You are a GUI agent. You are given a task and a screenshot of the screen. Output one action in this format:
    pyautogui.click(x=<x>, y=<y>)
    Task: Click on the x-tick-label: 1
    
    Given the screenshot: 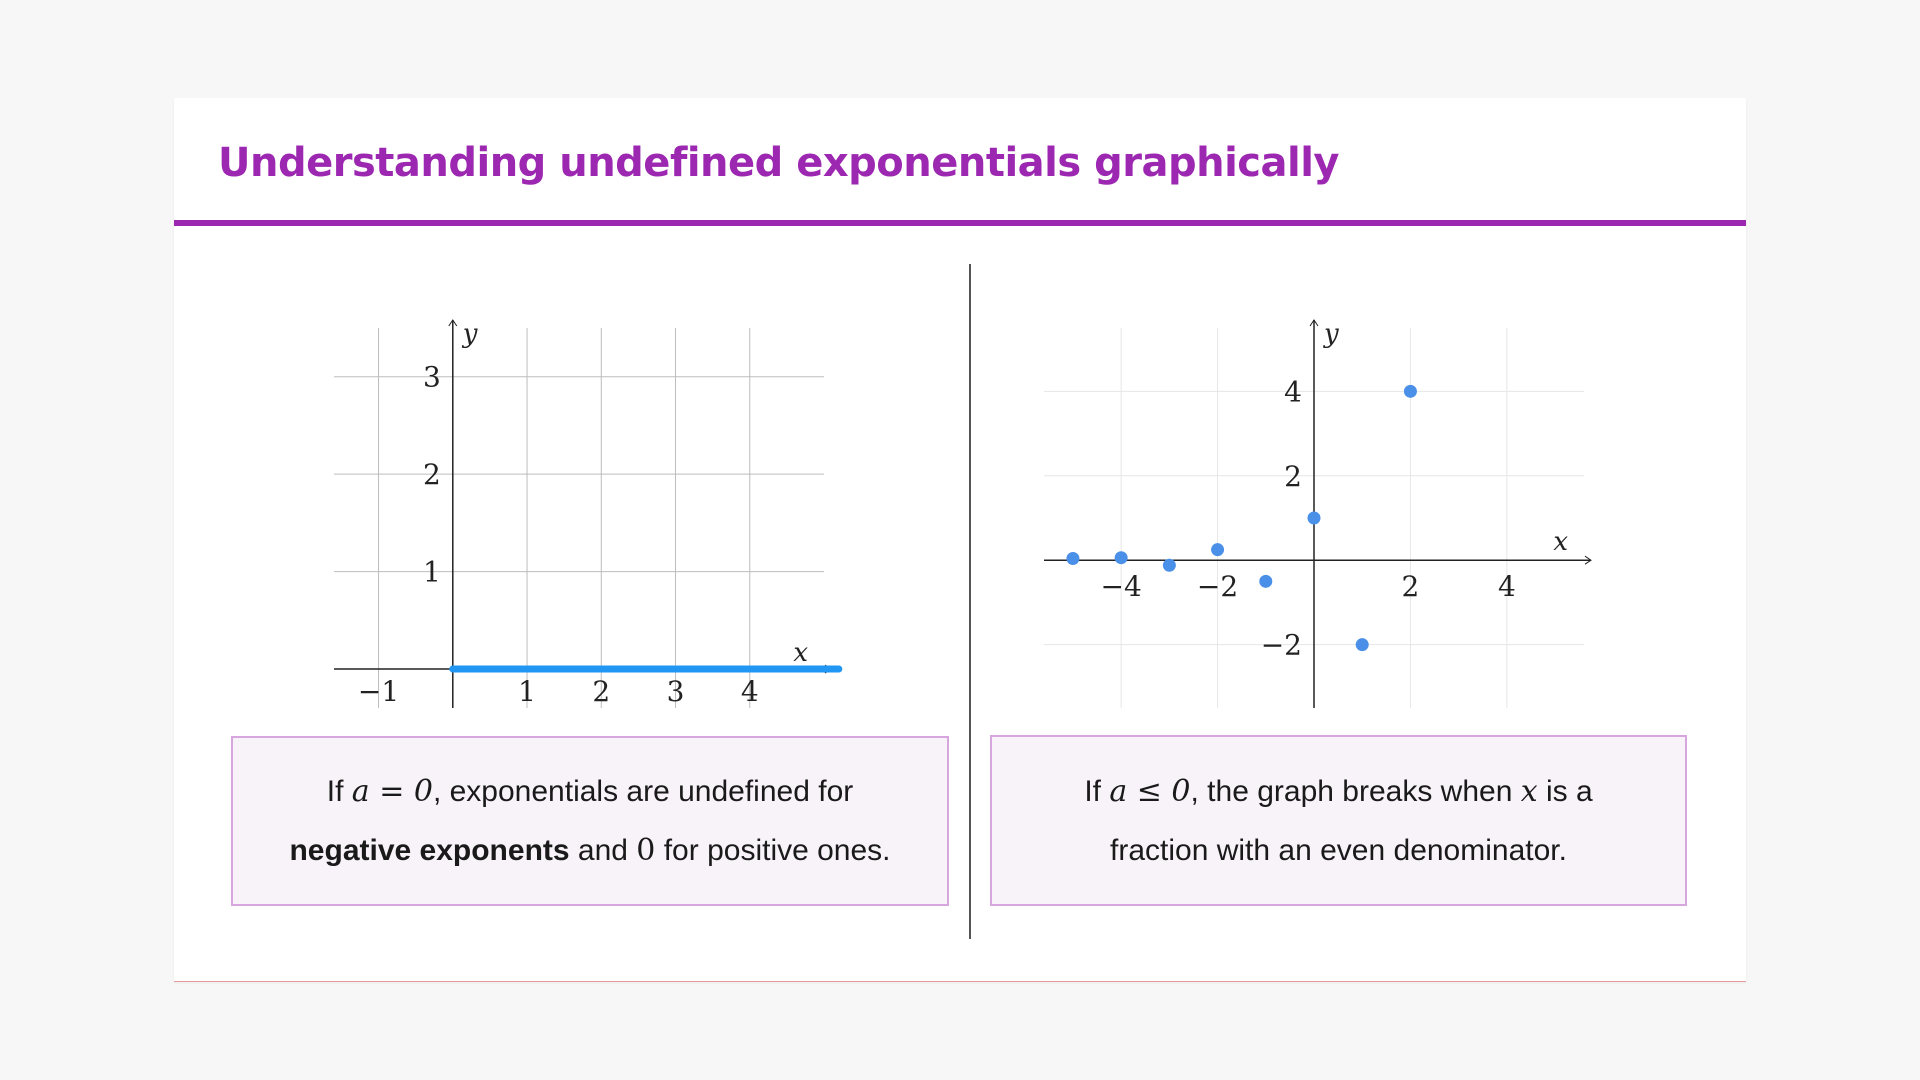 What is the action you would take?
    pyautogui.click(x=527, y=691)
    